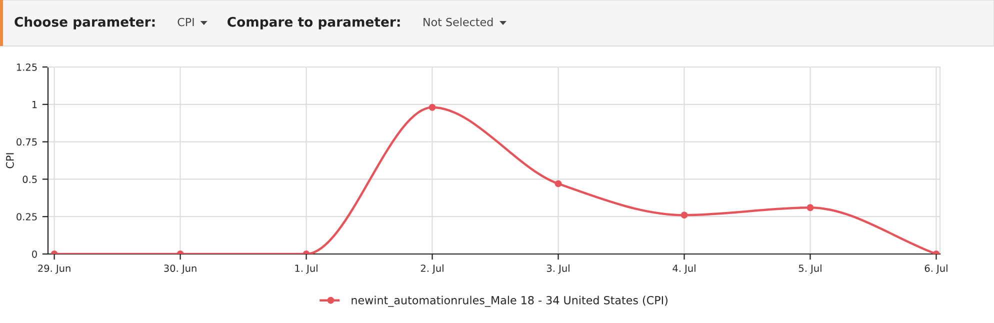  I want to click on x-tick-label: 1. Jul, so click(306, 269).